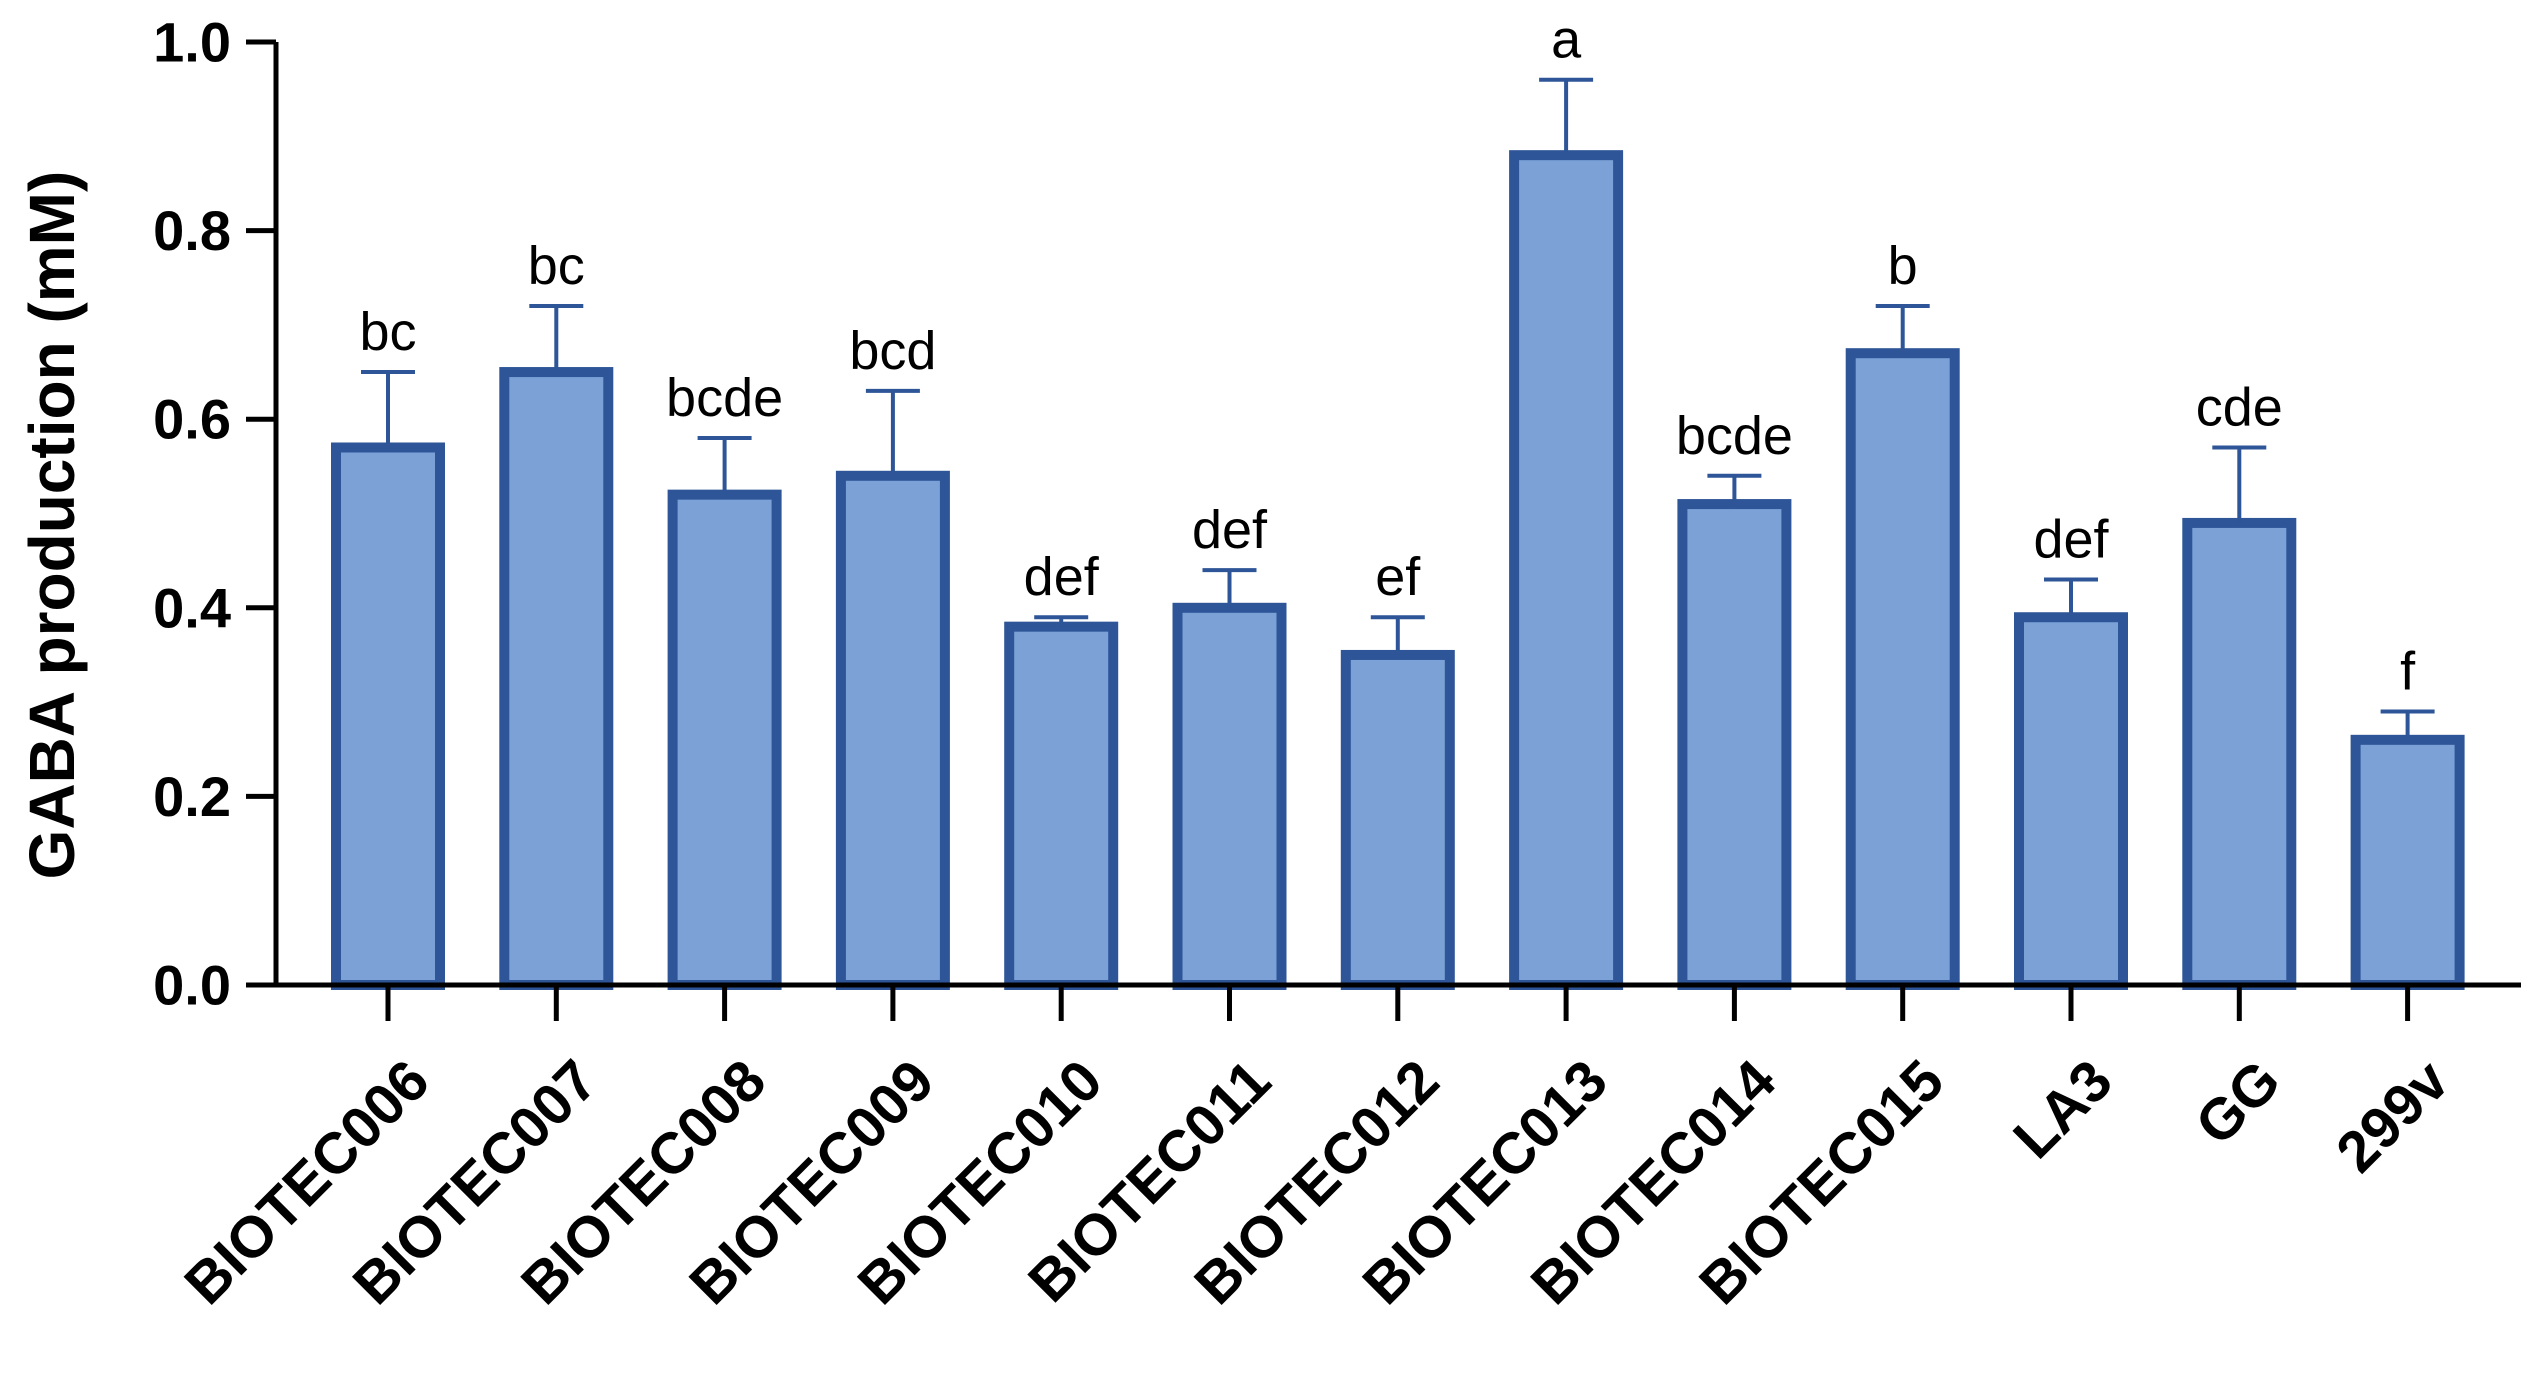 Image resolution: width=2521 pixels, height=1384 pixels. I want to click on bar-BIOTEC011, so click(1229, 796).